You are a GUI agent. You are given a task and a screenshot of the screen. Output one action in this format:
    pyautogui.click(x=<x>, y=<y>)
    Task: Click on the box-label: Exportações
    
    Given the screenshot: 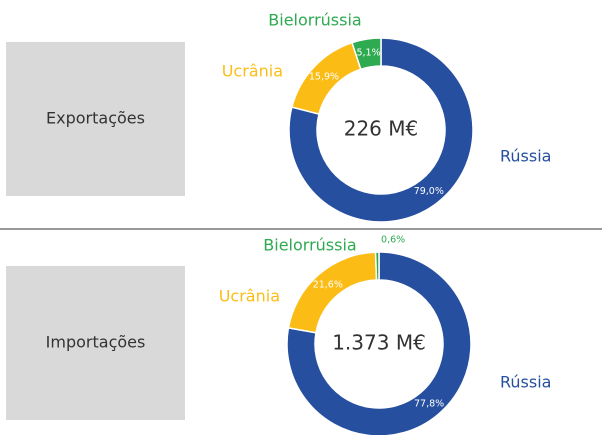 What is the action you would take?
    pyautogui.click(x=95, y=118)
    